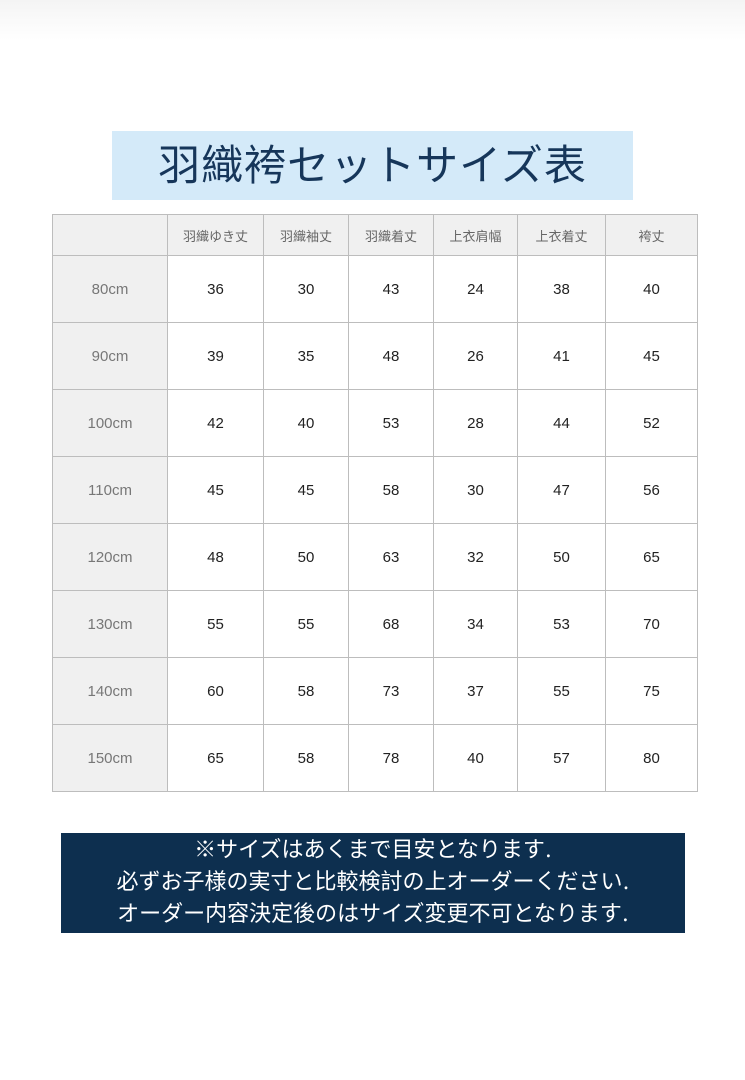  I want to click on measurement-cell: 44, so click(561, 423).